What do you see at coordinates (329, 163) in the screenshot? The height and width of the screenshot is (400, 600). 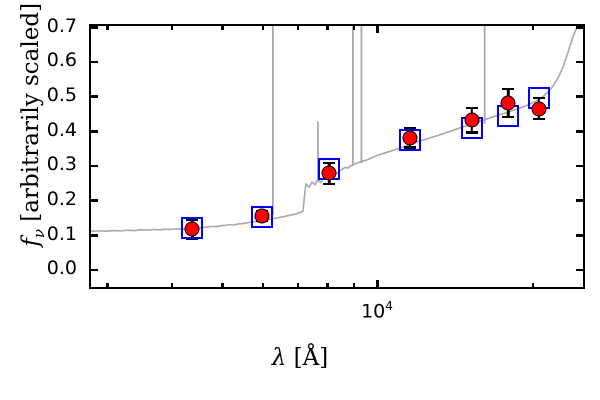 I see `error-cap-3-upper` at bounding box center [329, 163].